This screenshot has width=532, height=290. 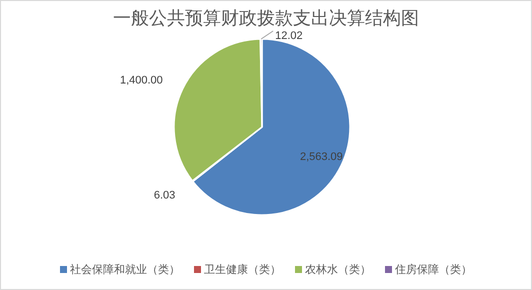 What do you see at coordinates (125, 269) in the screenshot?
I see `legend-label: 社会保障和就业（类）` at bounding box center [125, 269].